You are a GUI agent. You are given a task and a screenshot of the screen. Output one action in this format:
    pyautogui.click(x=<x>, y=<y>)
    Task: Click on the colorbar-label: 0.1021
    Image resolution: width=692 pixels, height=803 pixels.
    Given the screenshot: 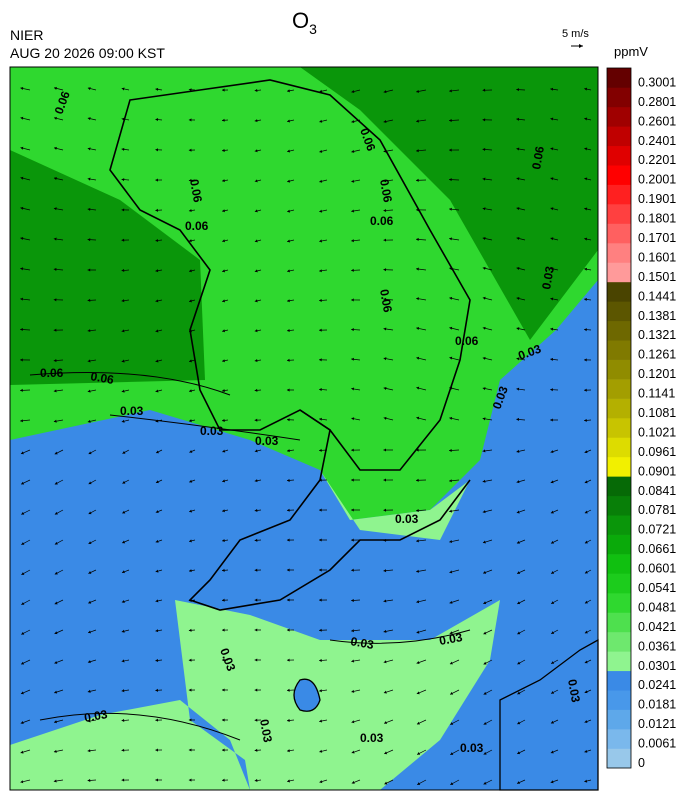 What is the action you would take?
    pyautogui.click(x=657, y=432)
    